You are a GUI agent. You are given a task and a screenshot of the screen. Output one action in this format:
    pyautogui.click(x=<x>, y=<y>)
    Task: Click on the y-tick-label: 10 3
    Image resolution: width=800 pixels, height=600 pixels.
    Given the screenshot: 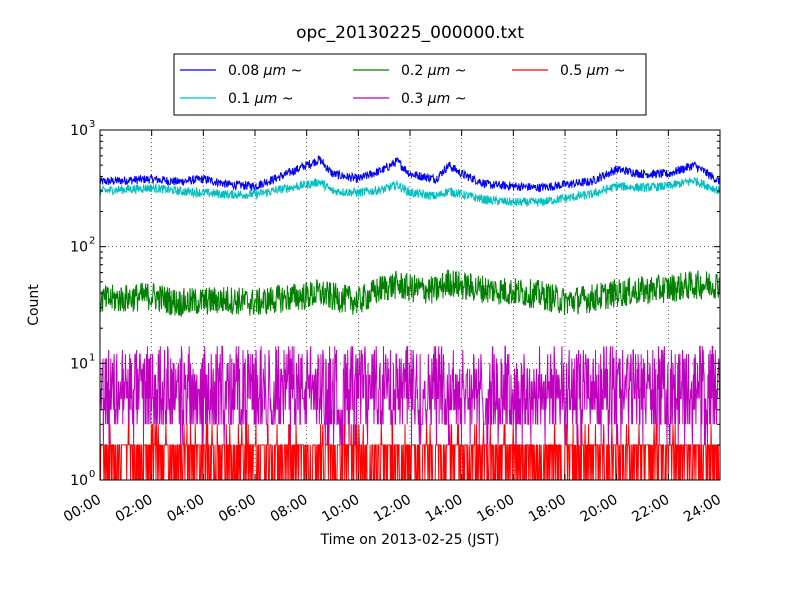 What is the action you would take?
    pyautogui.click(x=82, y=129)
    